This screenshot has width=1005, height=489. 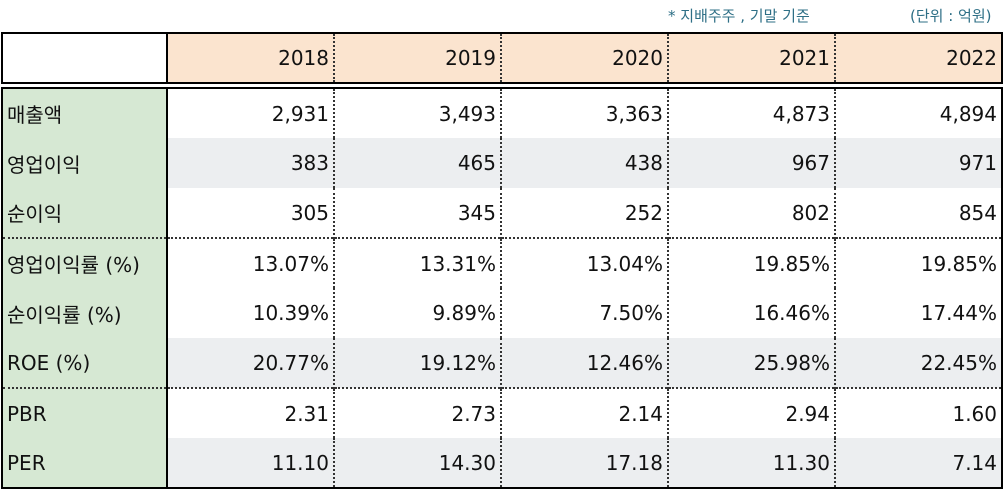 I want to click on cell-value: 13.07%, so click(x=251, y=262).